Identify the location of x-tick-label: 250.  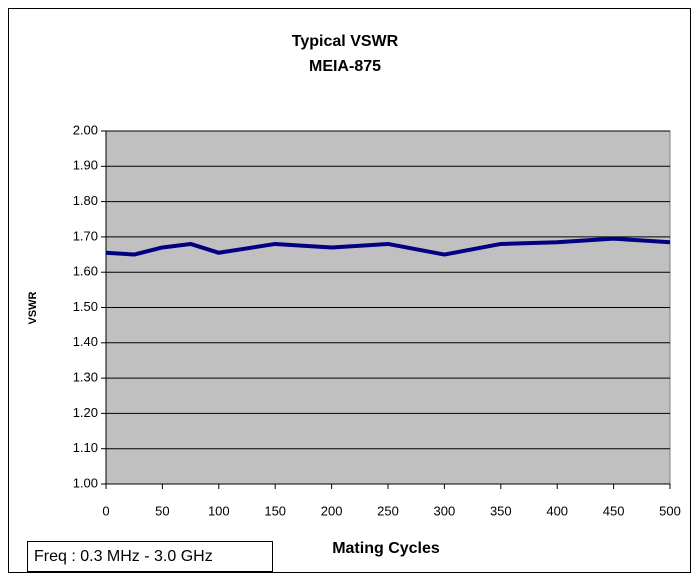
(388, 510).